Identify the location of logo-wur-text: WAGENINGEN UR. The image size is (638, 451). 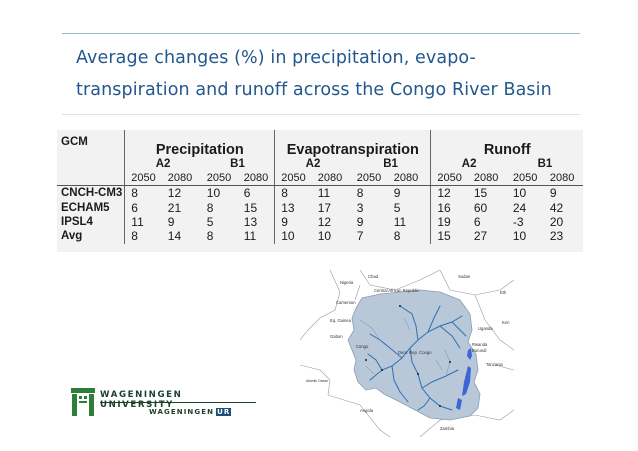
(190, 412).